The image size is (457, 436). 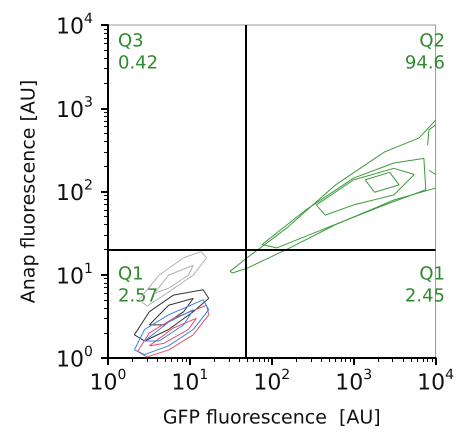 I want to click on x-axis-title: GFP fluorescence [AU], so click(x=271, y=417).